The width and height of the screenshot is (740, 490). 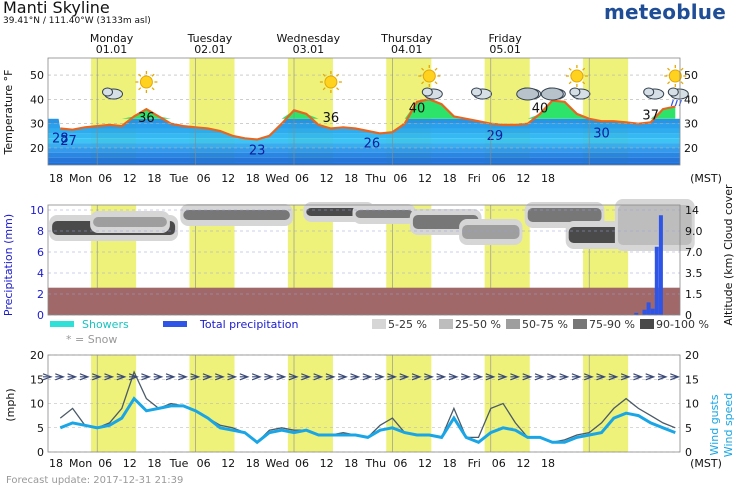 I want to click on temp-value-label: 37, so click(x=650, y=116).